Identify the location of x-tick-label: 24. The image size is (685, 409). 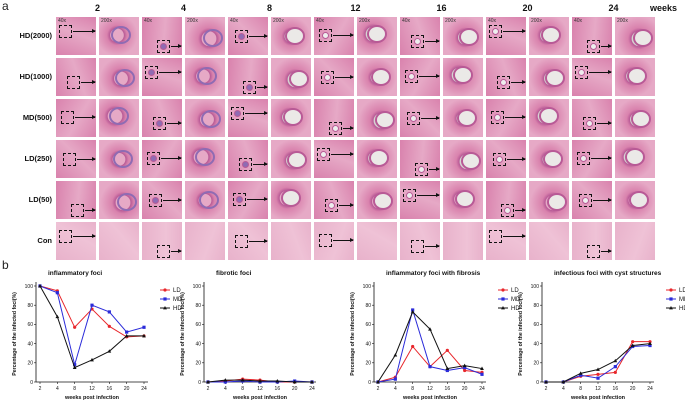
(482, 389).